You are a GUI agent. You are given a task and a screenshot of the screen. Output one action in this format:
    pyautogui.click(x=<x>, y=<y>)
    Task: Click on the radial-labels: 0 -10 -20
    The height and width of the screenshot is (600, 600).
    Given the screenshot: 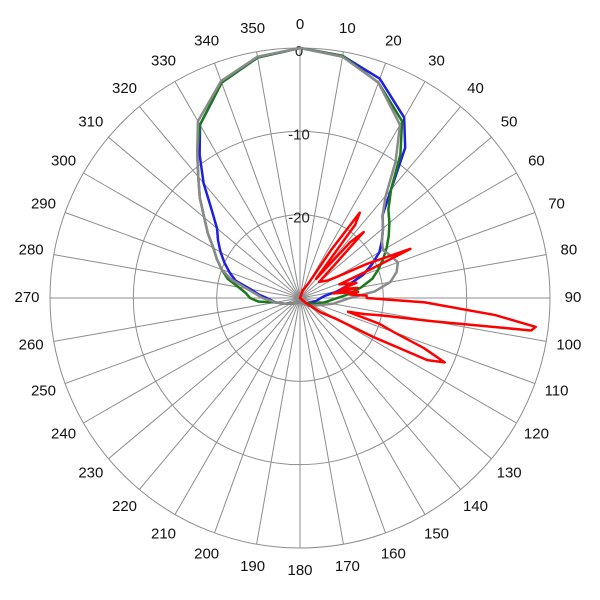 What is the action you would take?
    pyautogui.click(x=299, y=135)
    